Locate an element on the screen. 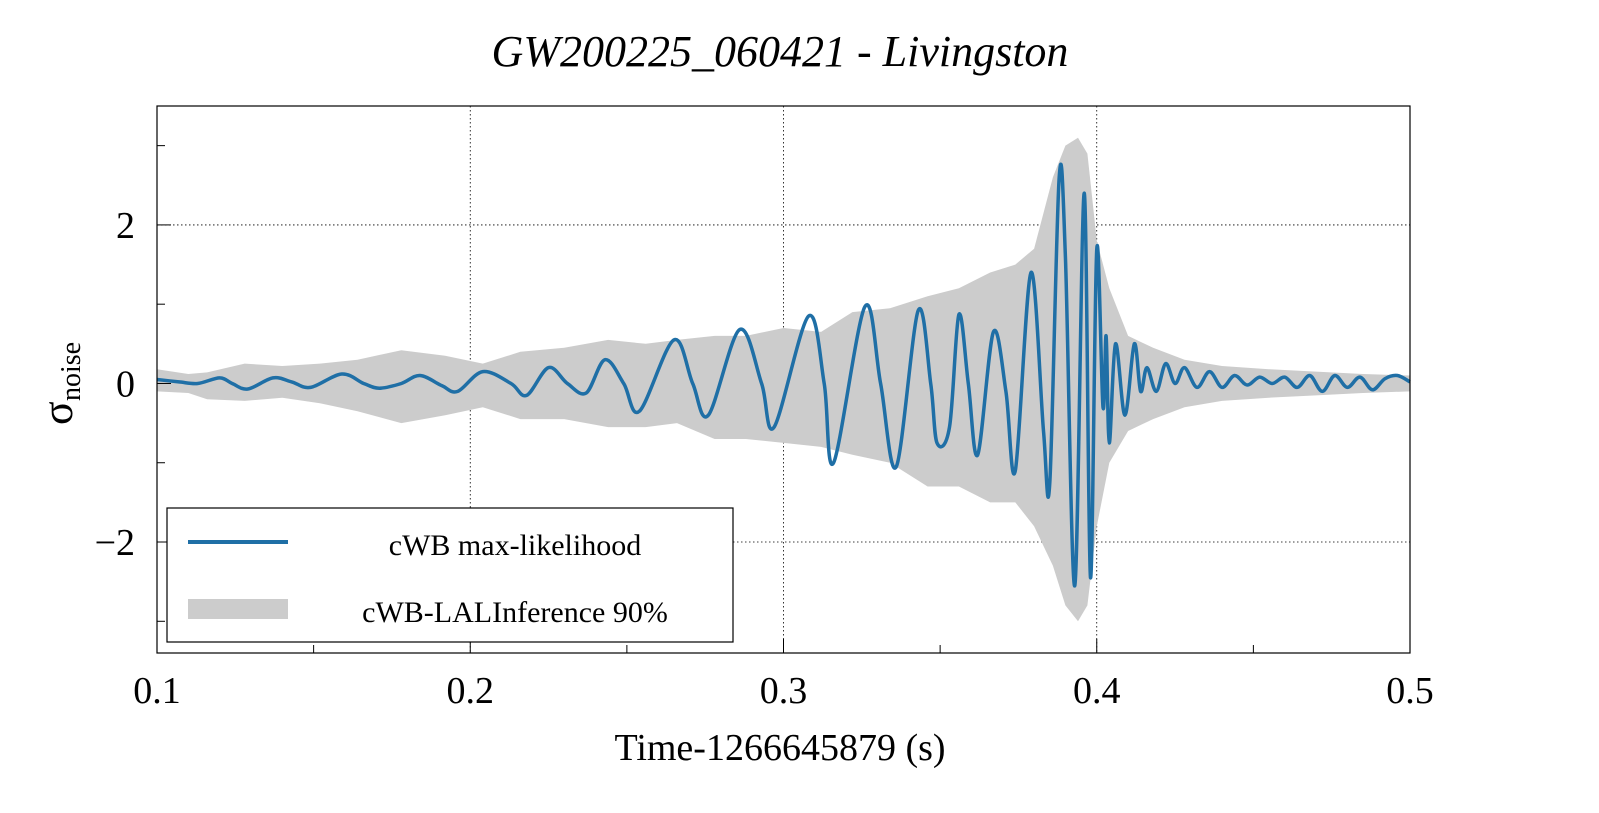 The image size is (1599, 813). x-tick-label: 0.3 is located at coordinates (784, 691).